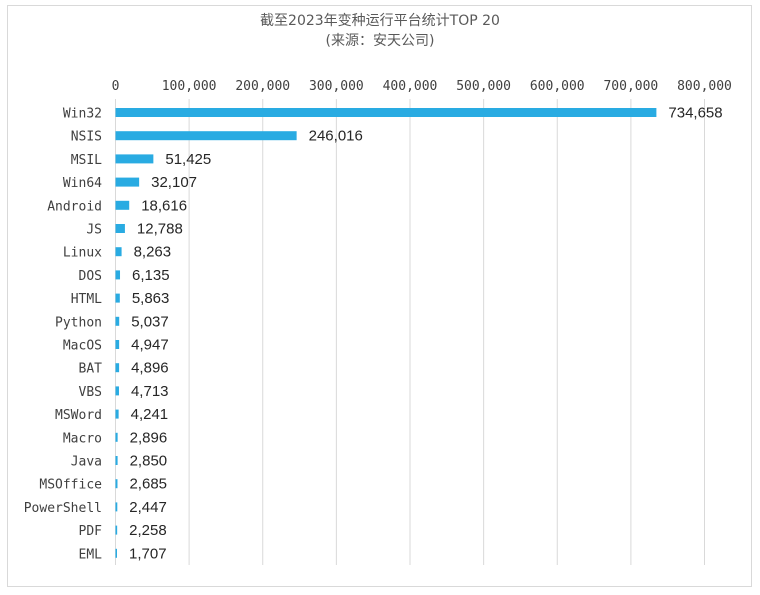 The image size is (760, 595). I want to click on category-label: BAT, so click(91, 369).